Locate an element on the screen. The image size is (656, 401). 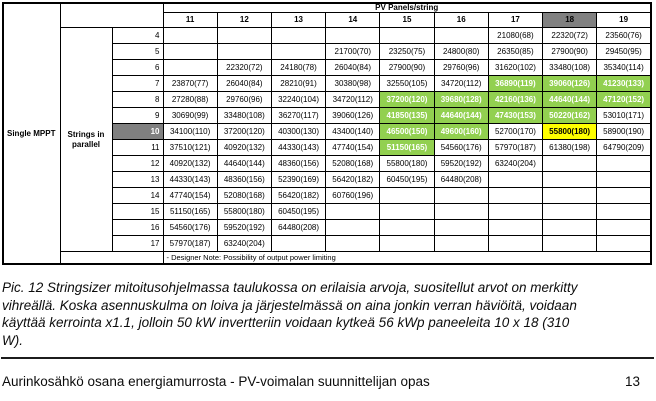
column-header-row: 11 12 13 14 15 16 17 18 19 is located at coordinates (327, 20).